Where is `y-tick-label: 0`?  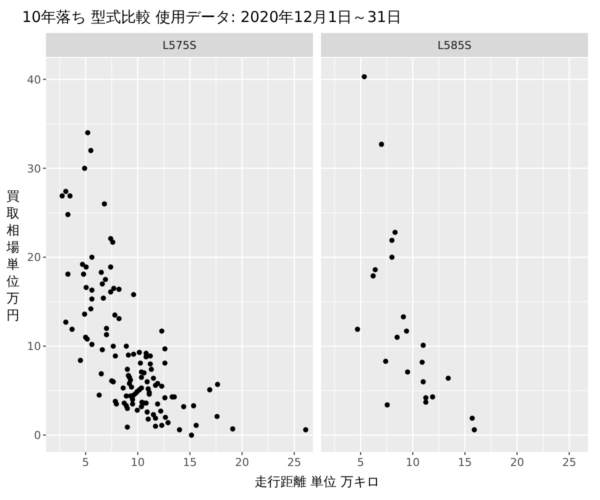
y-tick-label: 0 is located at coordinates (37, 435).